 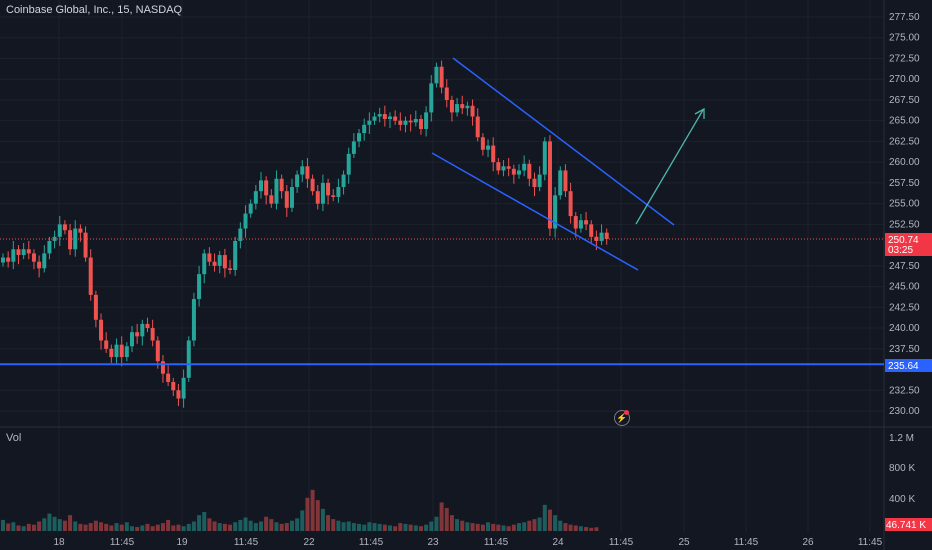 I want to click on symbol-title: Coinbase Global, Inc., 15, NASDAQ, so click(x=94, y=10).